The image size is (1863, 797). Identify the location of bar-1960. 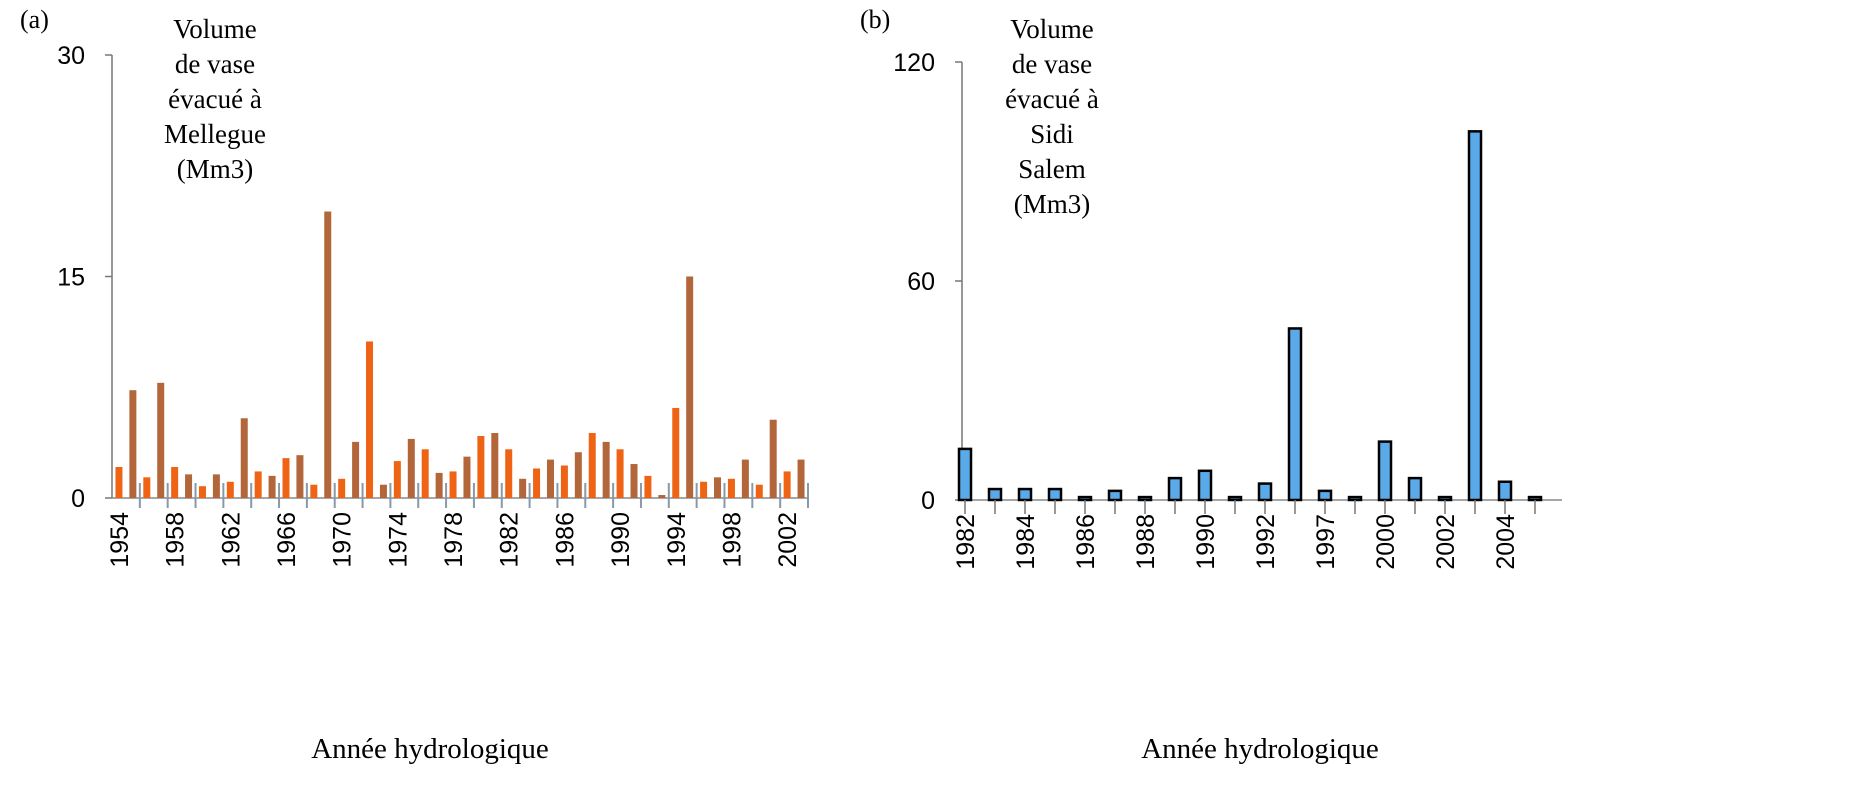
(202, 492).